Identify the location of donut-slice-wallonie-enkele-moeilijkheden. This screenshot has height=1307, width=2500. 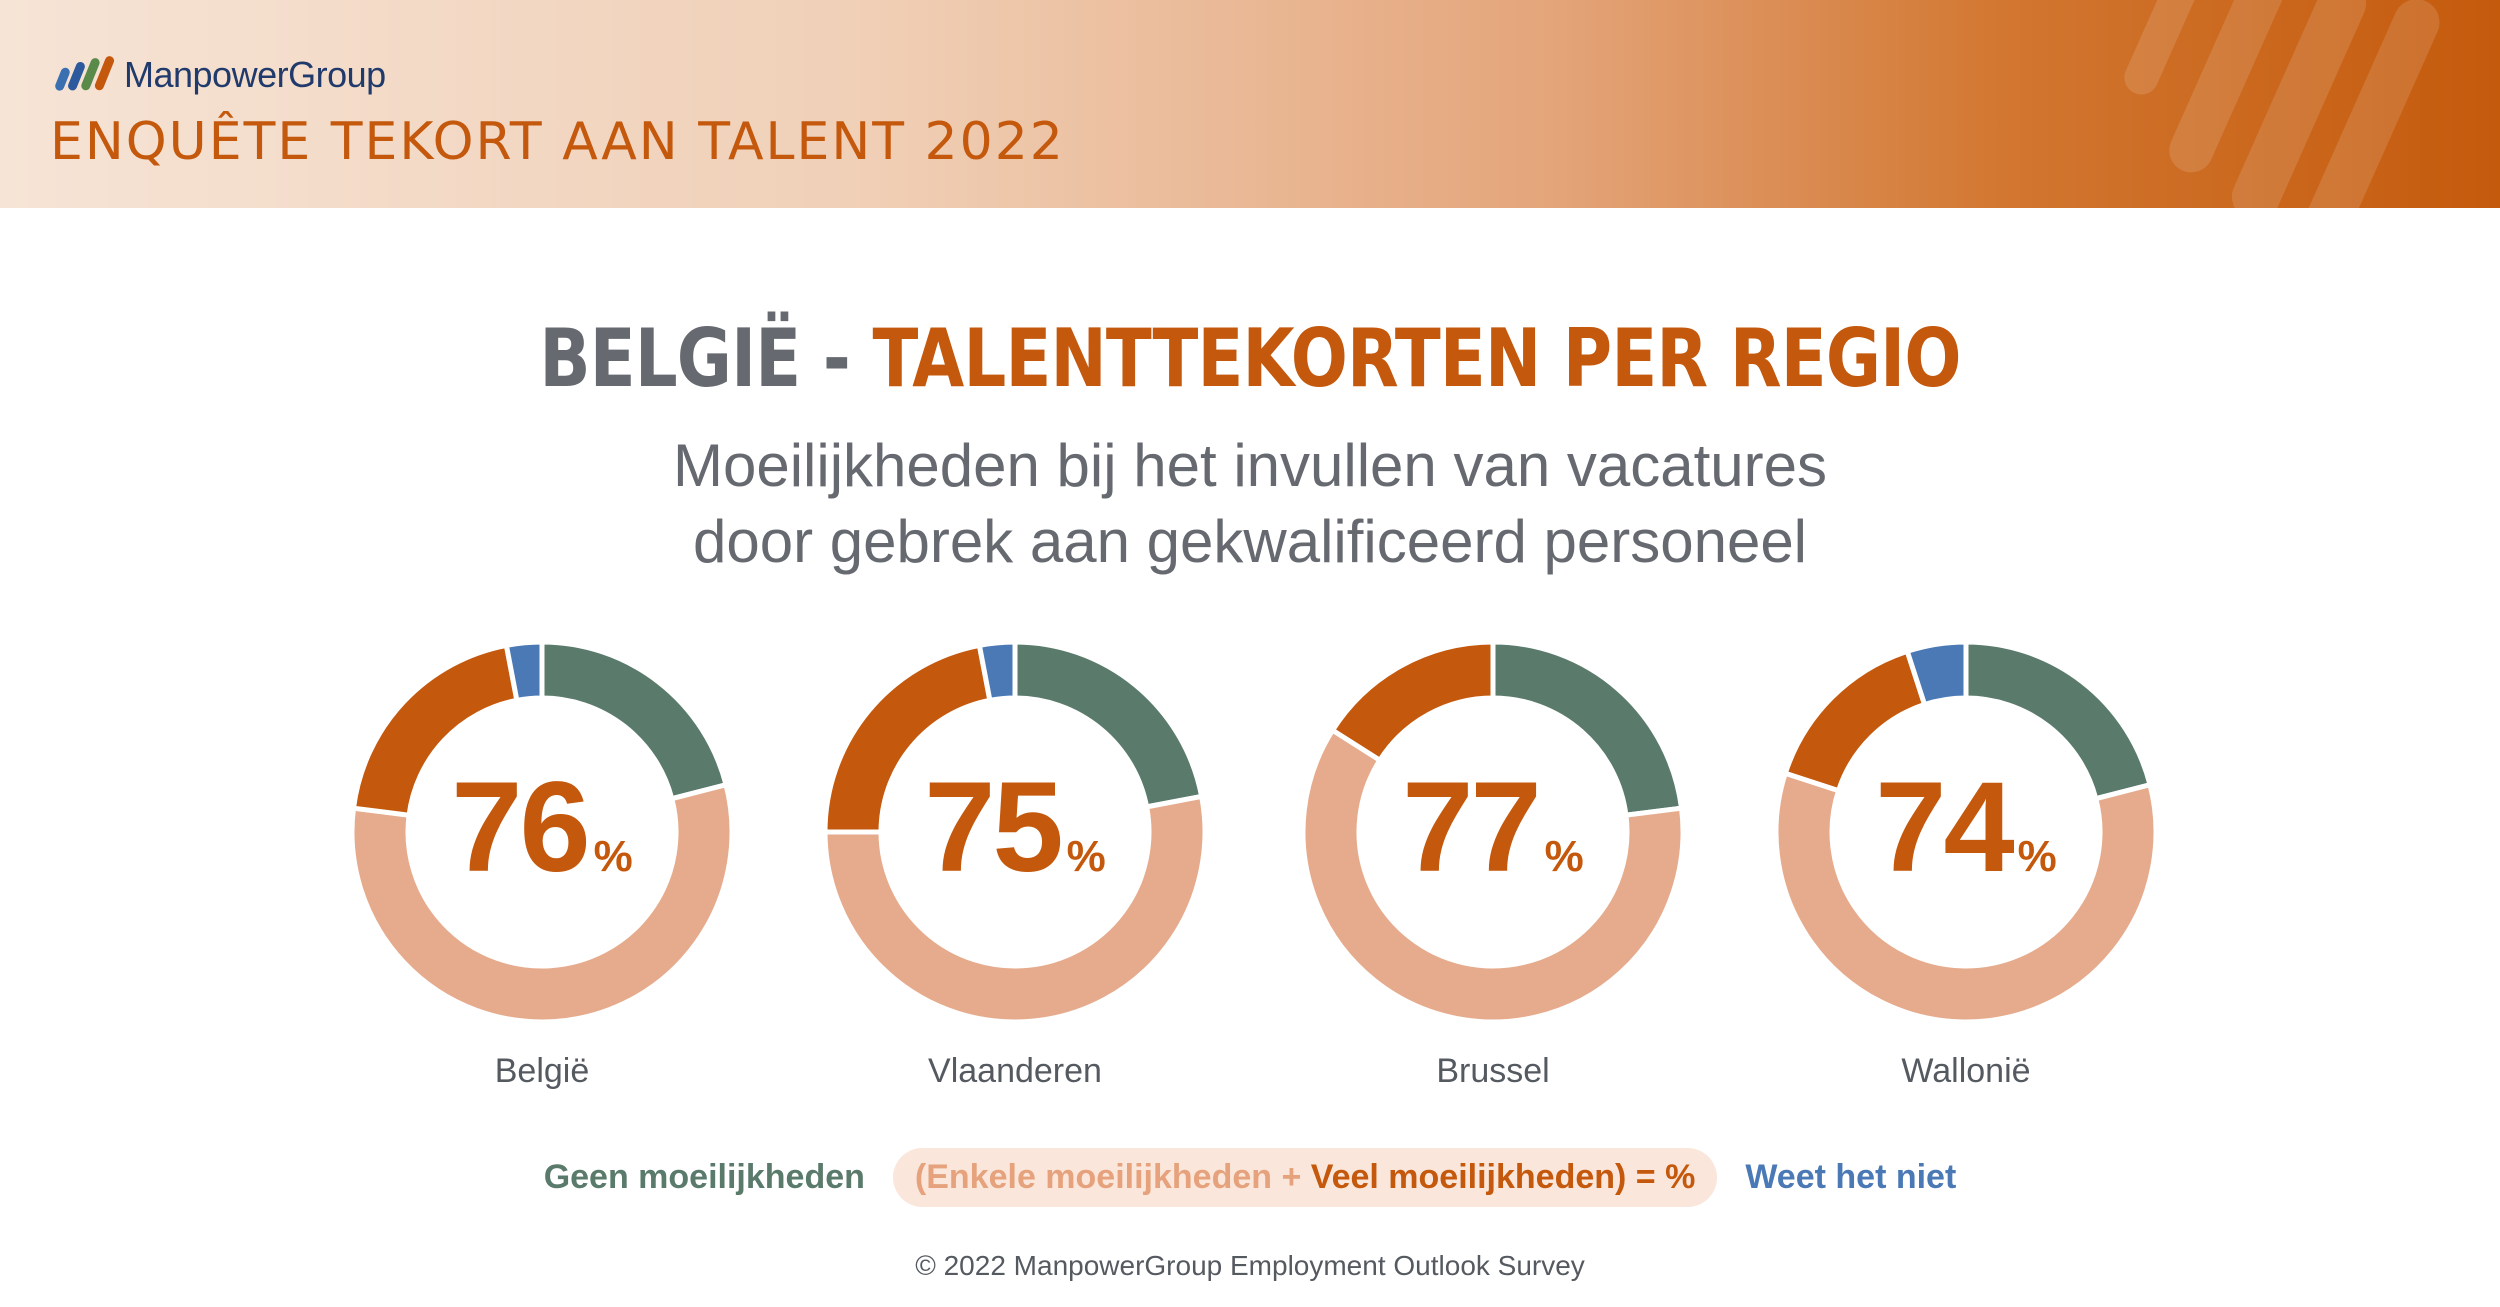
(1966, 897).